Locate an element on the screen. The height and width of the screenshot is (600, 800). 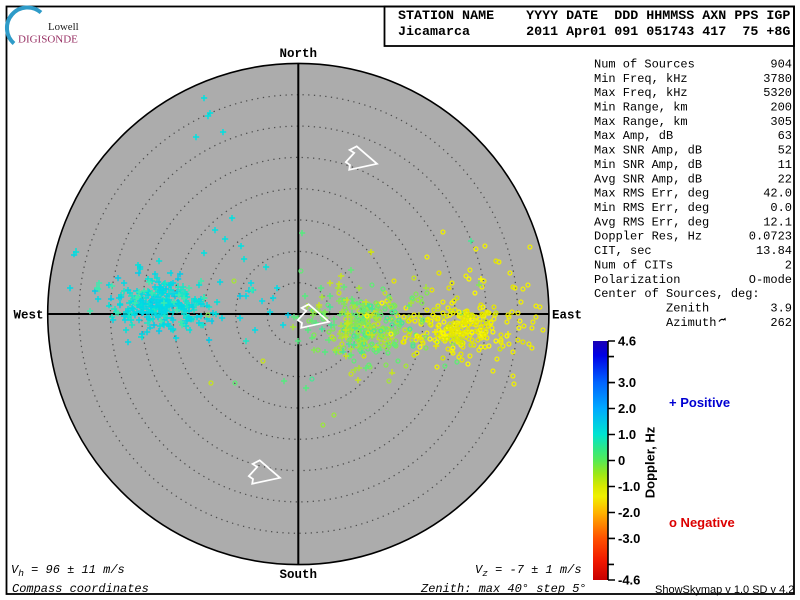
svg-text: Min Freq, kHz is located at coordinates (641, 79).